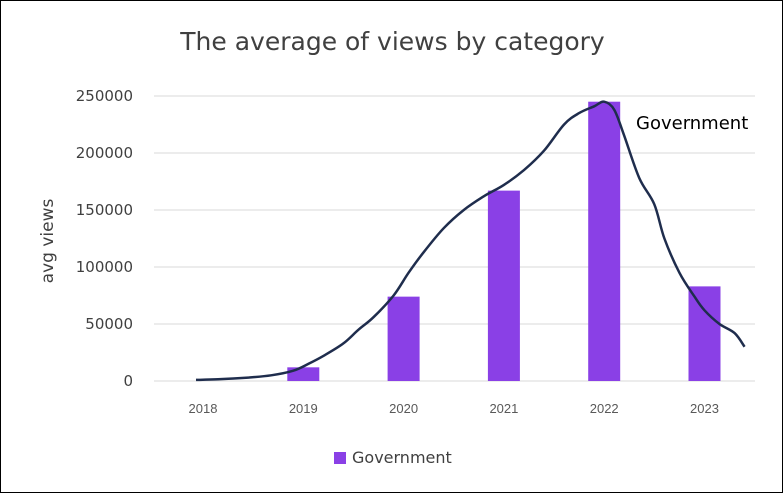  Describe the element at coordinates (104, 210) in the screenshot. I see `y-tick-label: 150000` at that location.